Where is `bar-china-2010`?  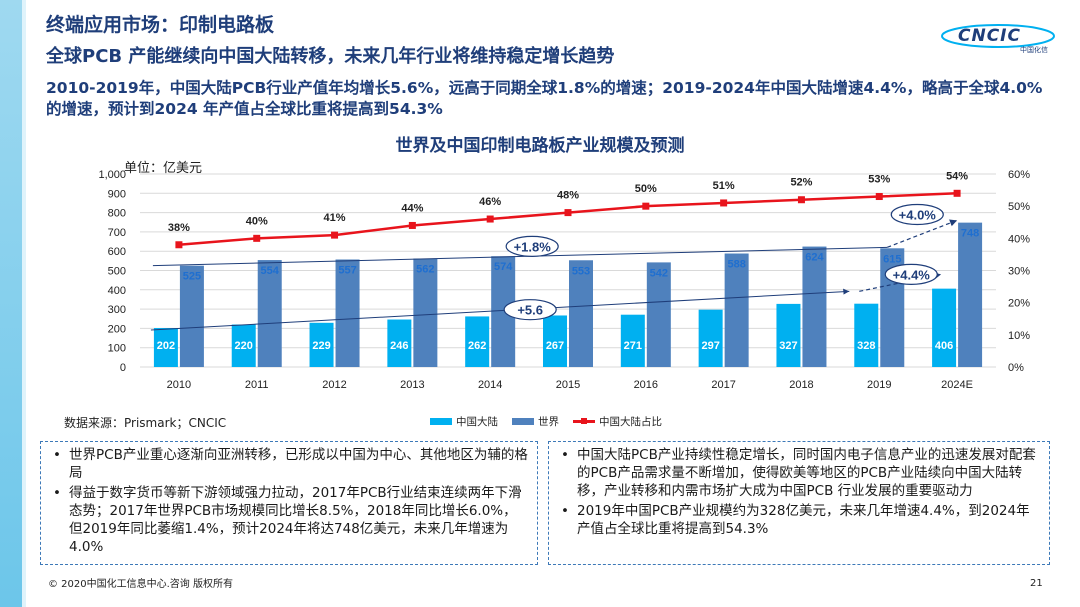
bar-china-2010 is located at coordinates (165, 347).